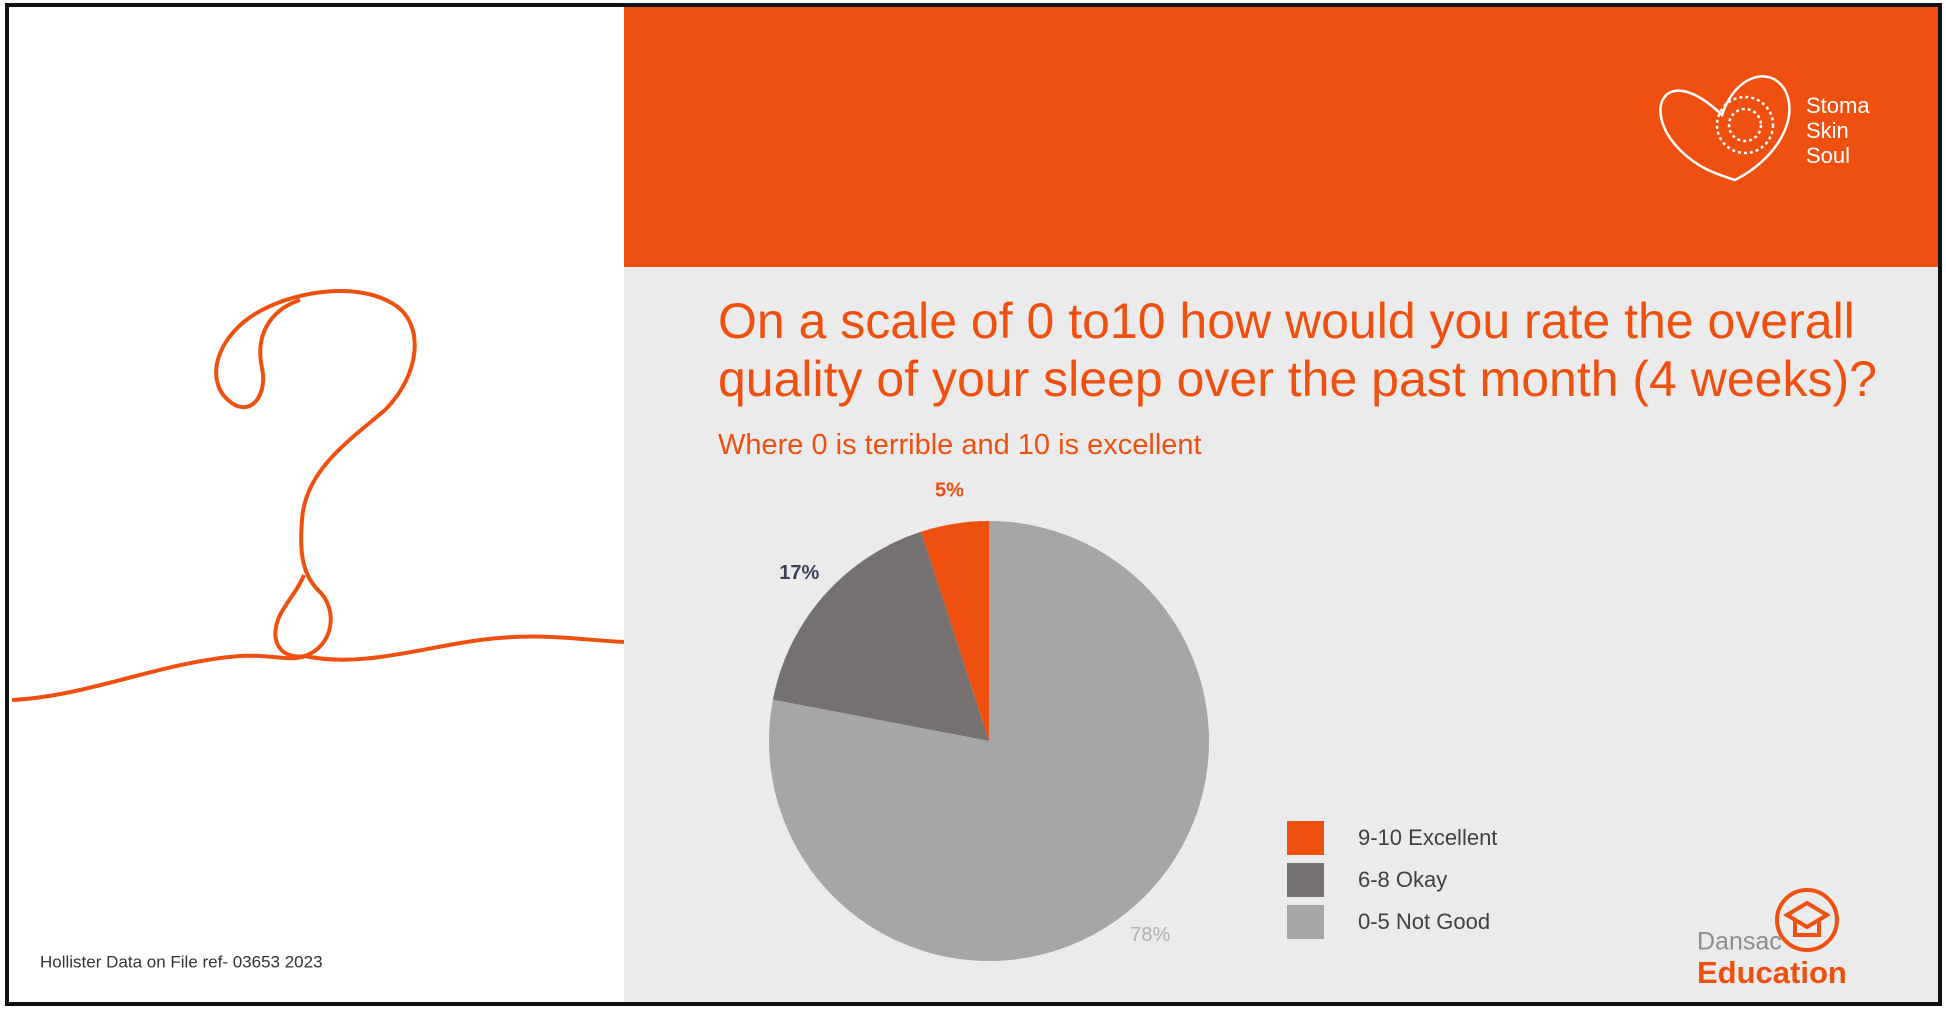 The image size is (1946, 1010). What do you see at coordinates (799, 573) in the screenshot?
I see `data-label: 17%` at bounding box center [799, 573].